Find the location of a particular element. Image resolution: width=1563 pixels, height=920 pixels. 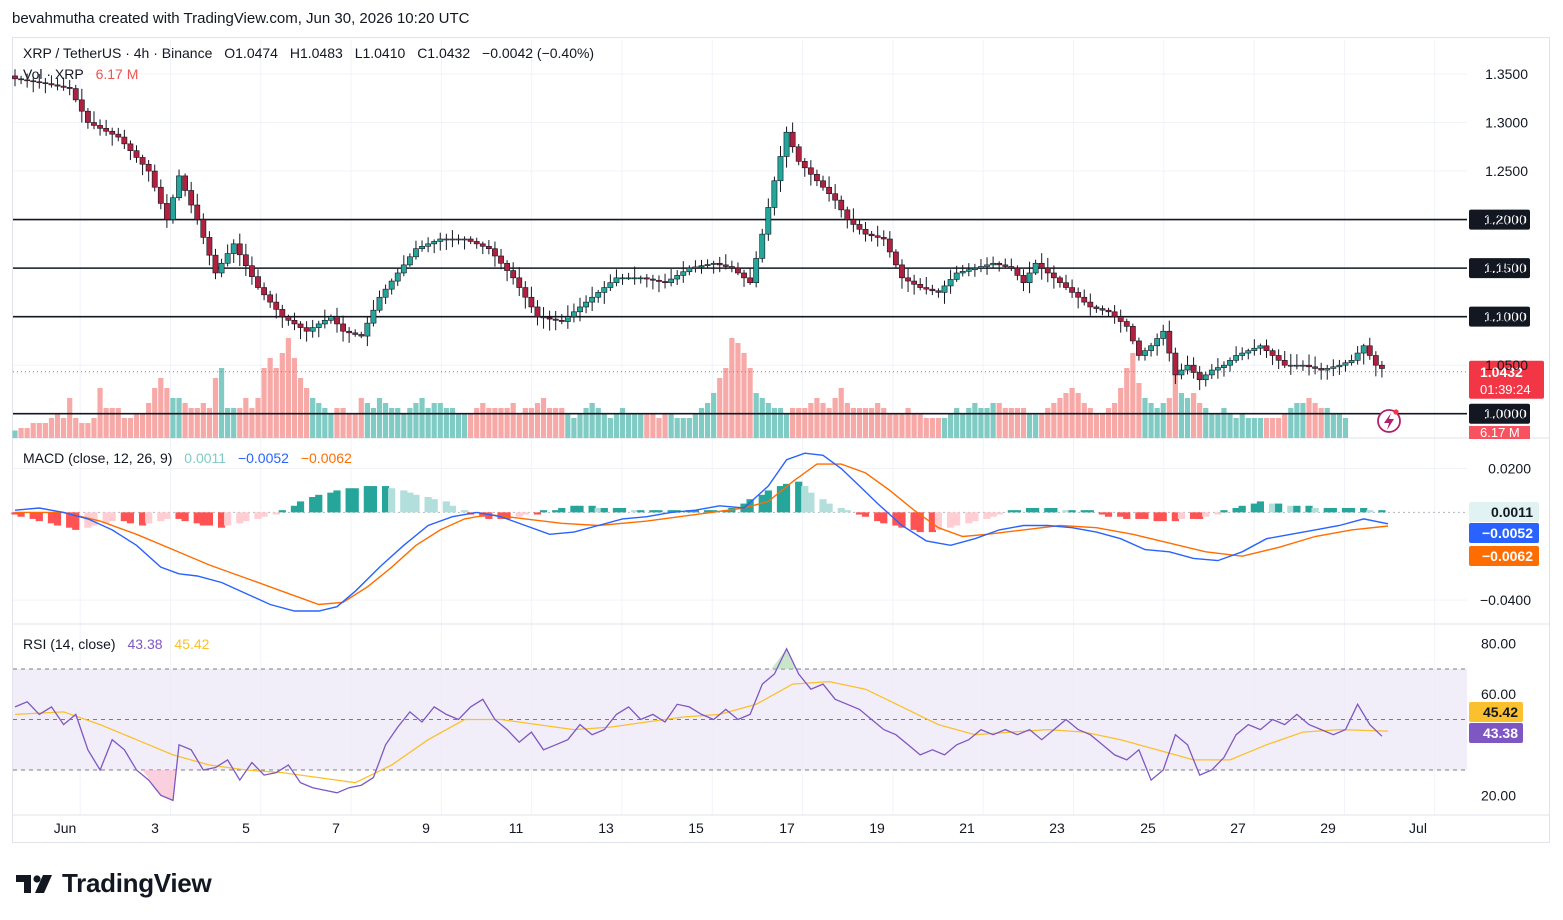

volume-label: Vol · XRP is located at coordinates (53, 74).